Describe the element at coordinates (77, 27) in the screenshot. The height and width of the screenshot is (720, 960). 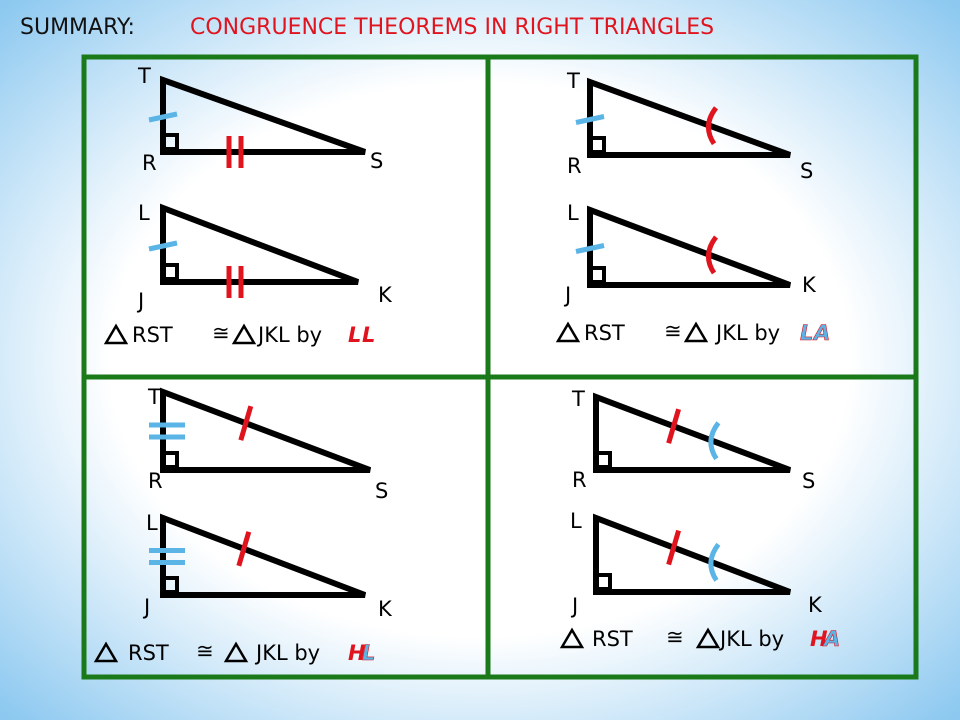
I see `header-label: SUMMARY:` at that location.